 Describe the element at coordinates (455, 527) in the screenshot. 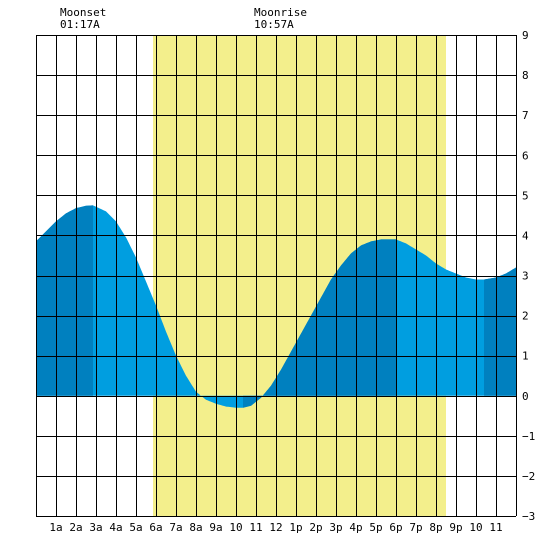

I see `x-tick-label: 9p` at that location.